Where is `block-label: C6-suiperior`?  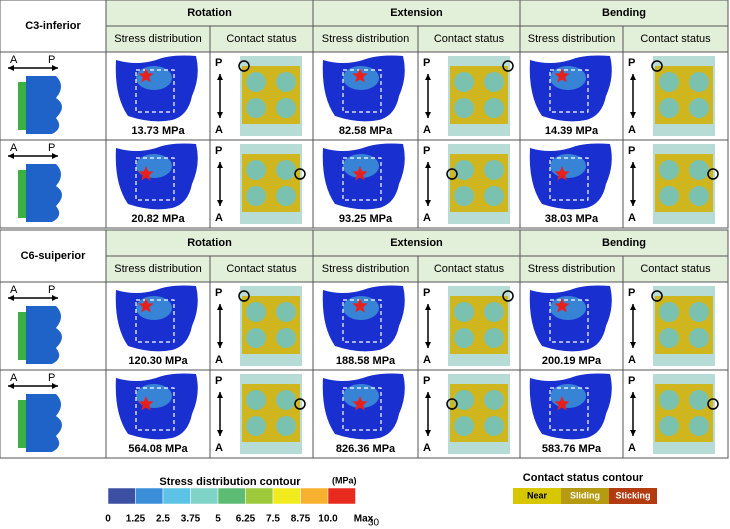 block-label: C6-suiperior is located at coordinates (54, 256).